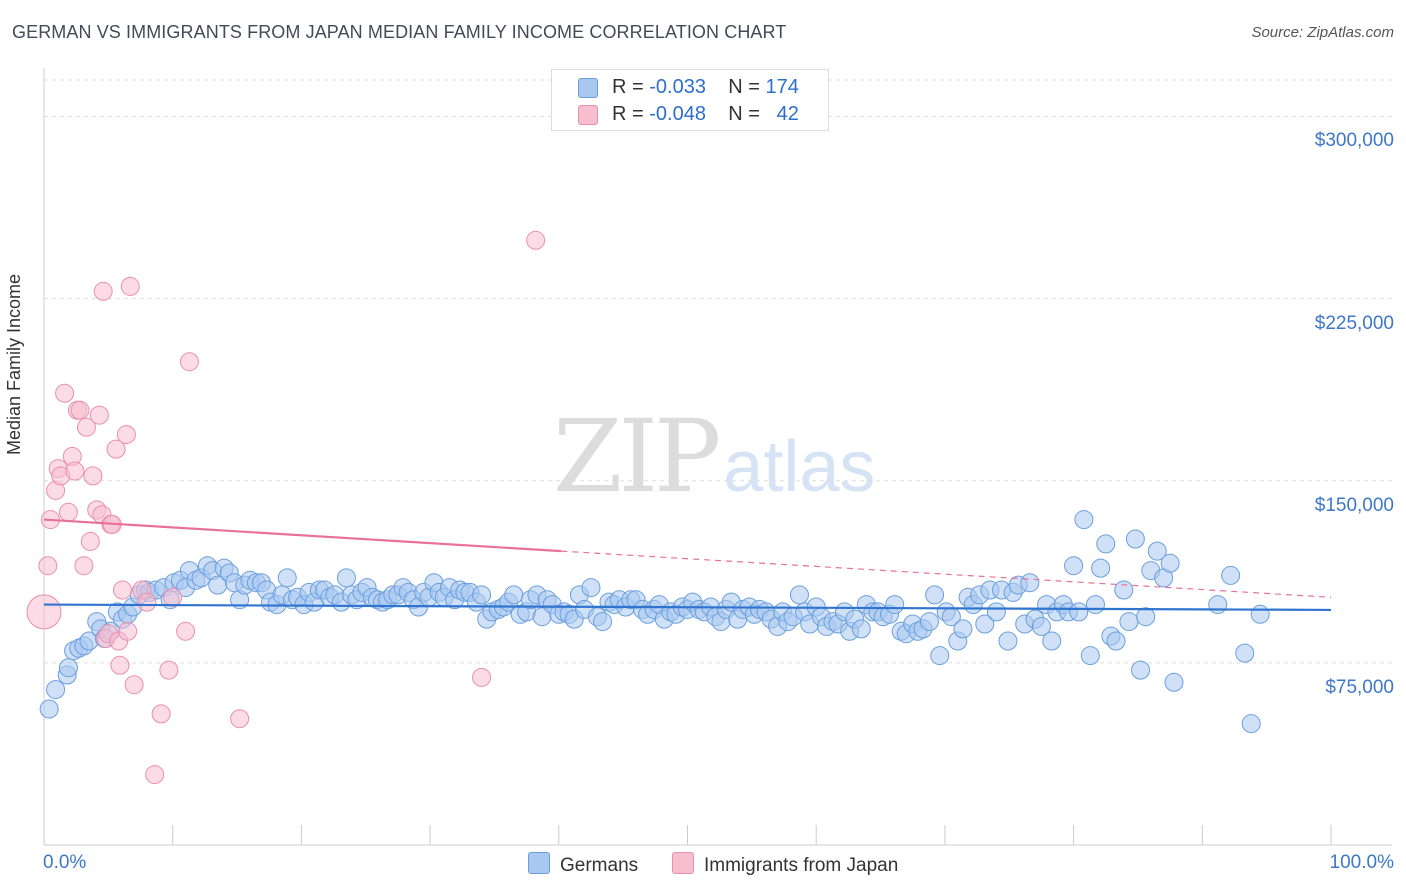  I want to click on y-tick-label: $150,000, so click(1354, 505).